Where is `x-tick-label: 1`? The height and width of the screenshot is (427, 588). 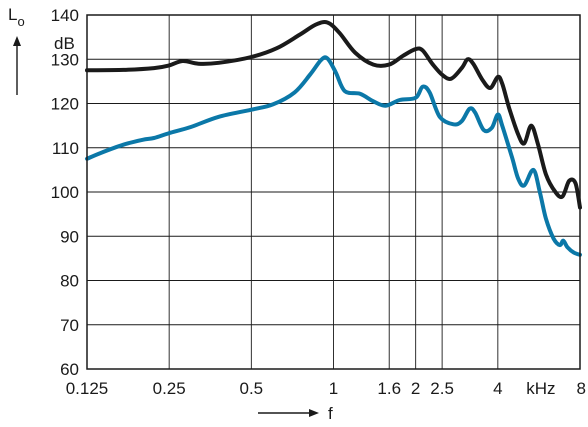 x-tick-label: 1 is located at coordinates (333, 388).